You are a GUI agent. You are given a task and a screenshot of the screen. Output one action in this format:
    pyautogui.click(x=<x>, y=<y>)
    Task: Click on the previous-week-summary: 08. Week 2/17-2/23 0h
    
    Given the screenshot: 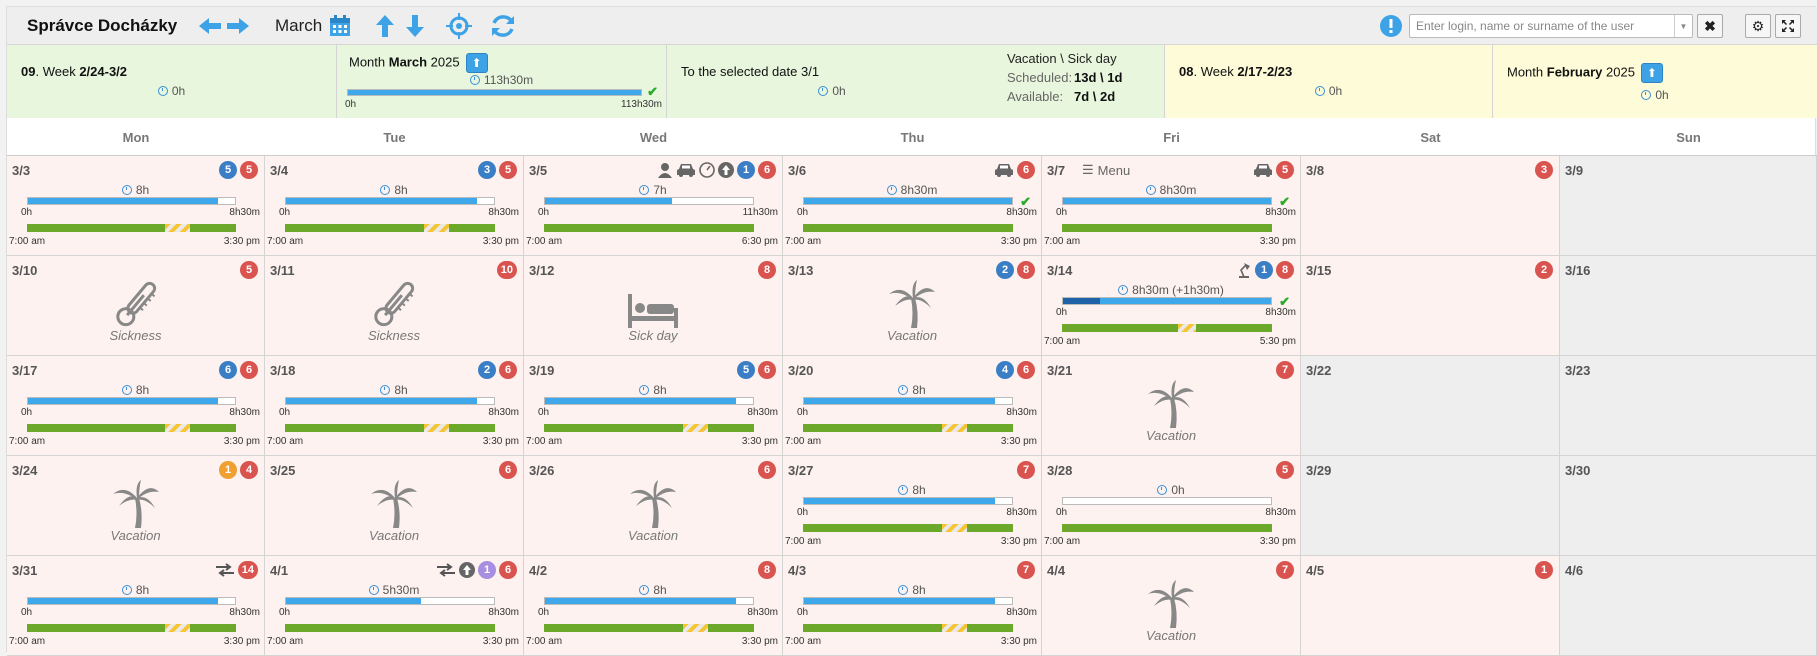 What is the action you would take?
    pyautogui.click(x=1329, y=81)
    